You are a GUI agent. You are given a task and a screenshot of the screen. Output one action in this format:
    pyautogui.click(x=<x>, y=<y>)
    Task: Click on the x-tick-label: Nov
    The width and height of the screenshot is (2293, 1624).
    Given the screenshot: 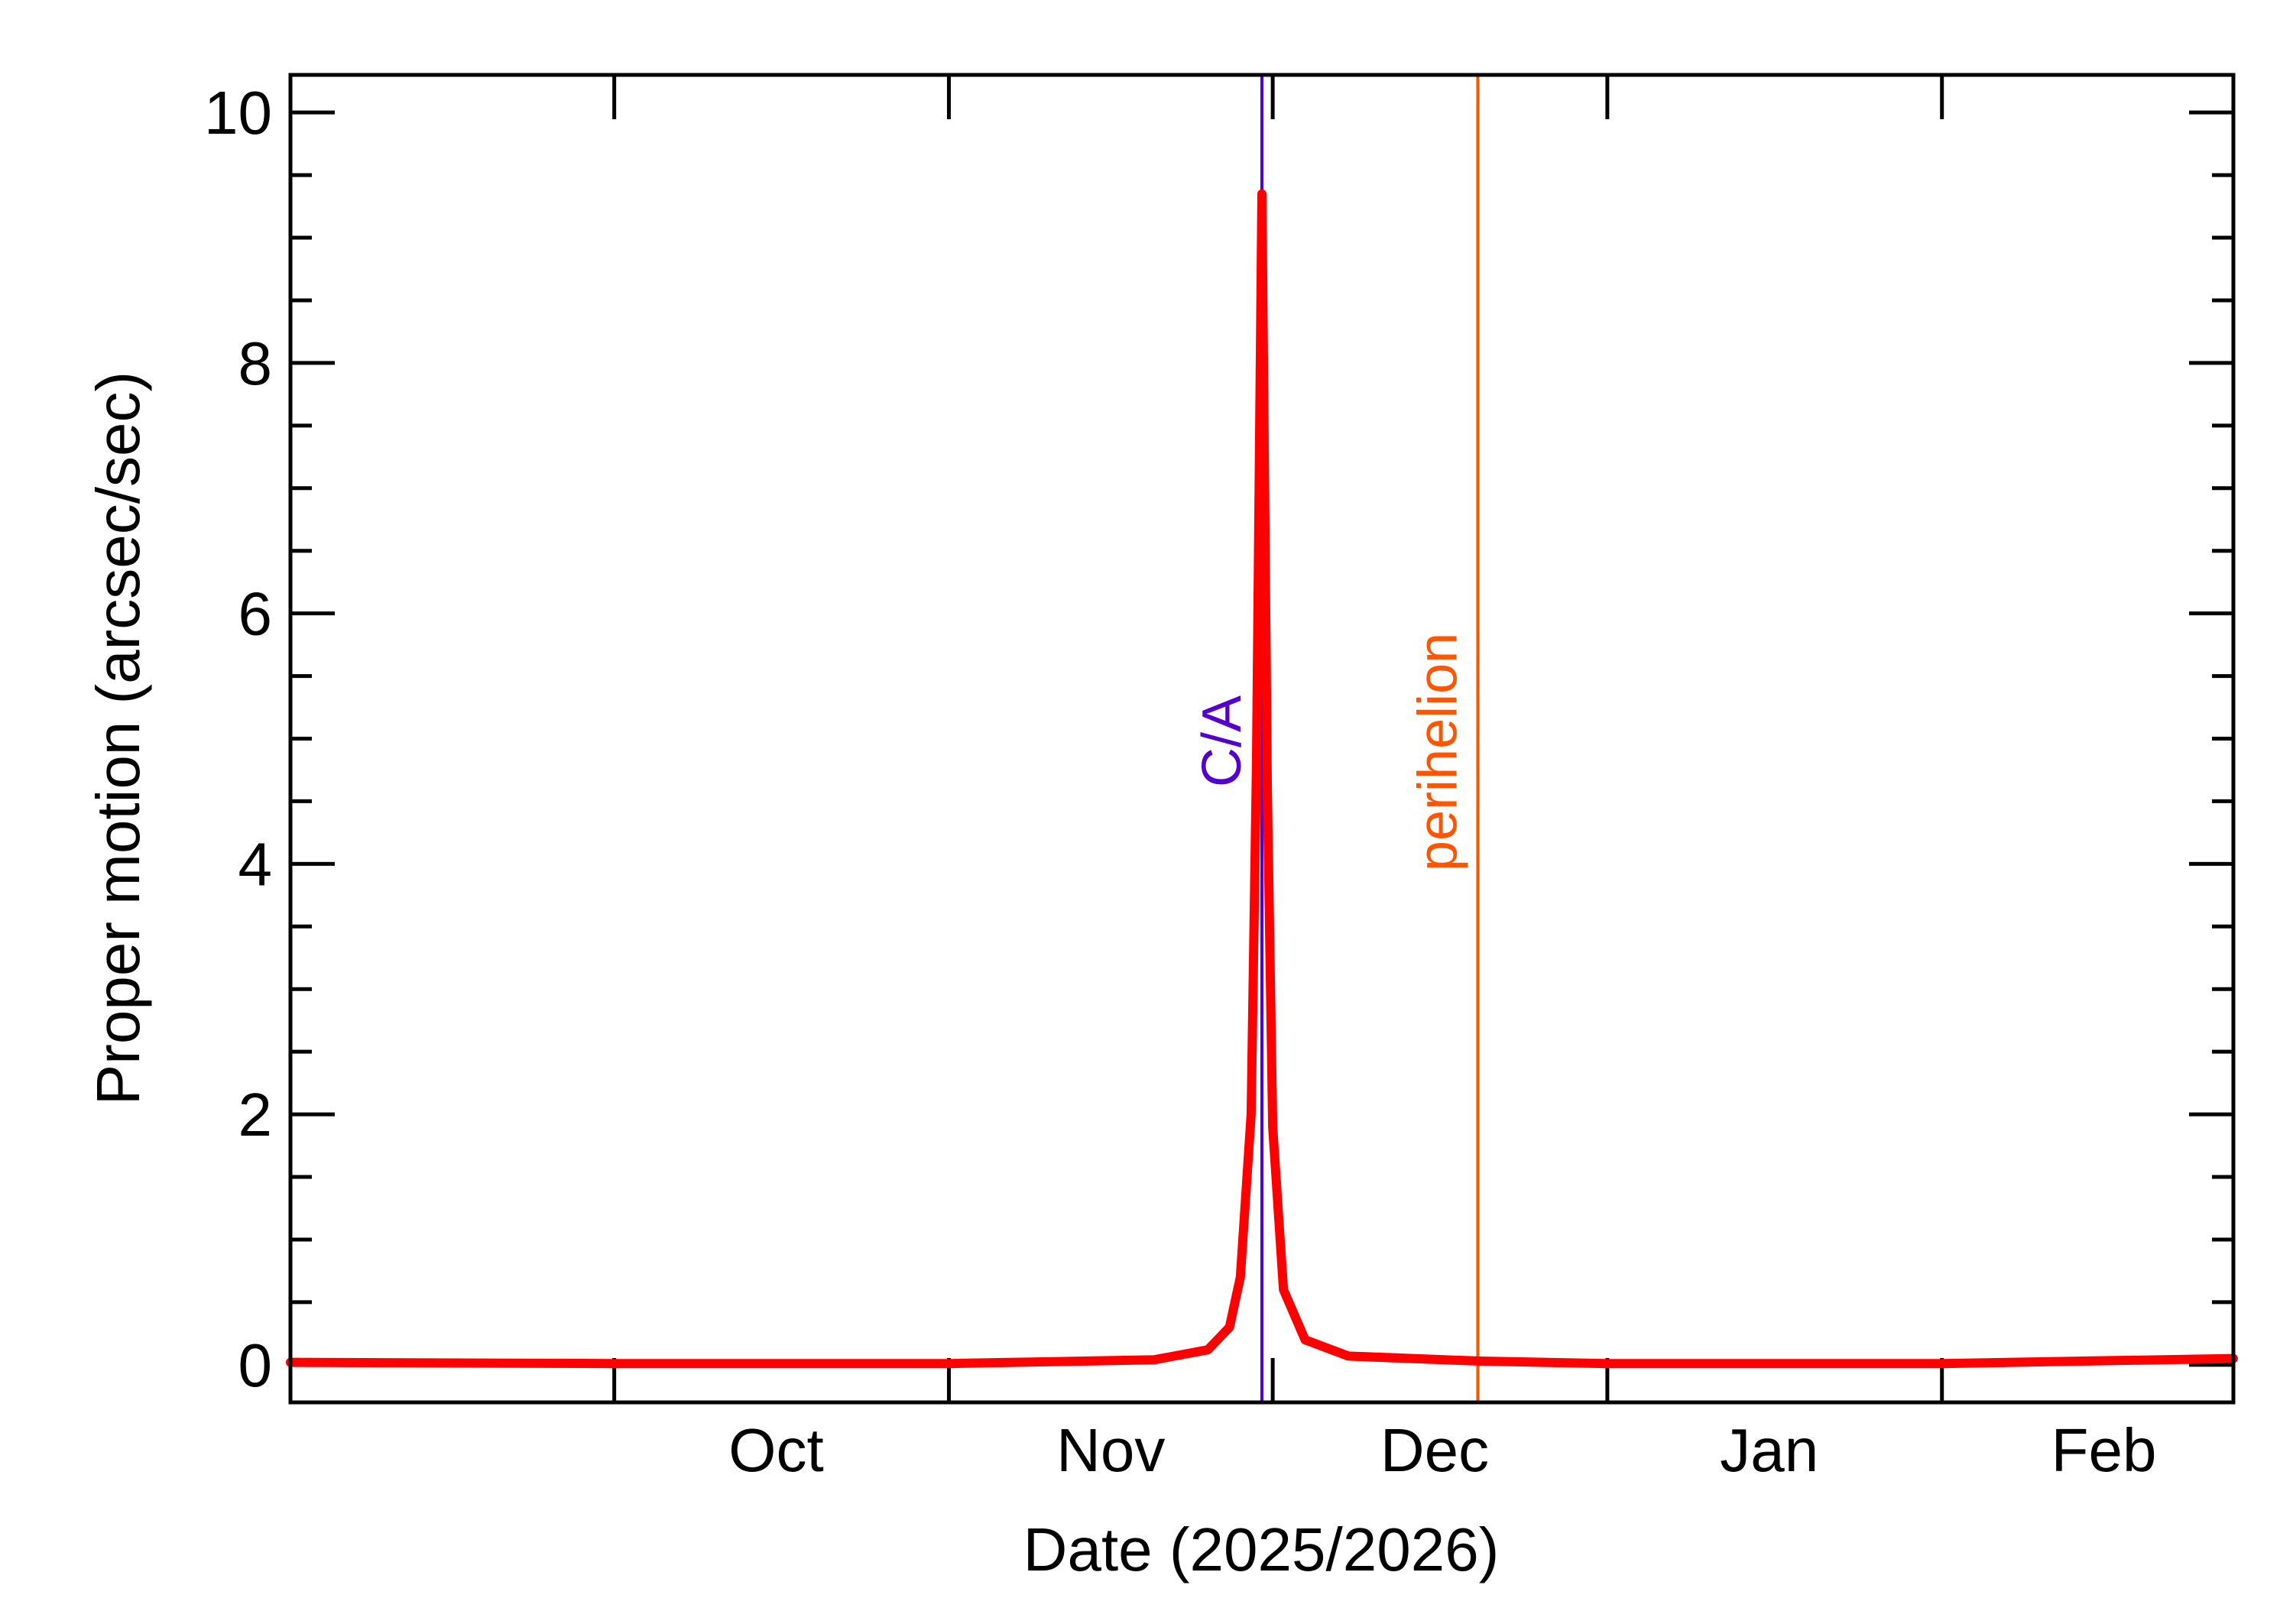 What is the action you would take?
    pyautogui.click(x=1110, y=1450)
    